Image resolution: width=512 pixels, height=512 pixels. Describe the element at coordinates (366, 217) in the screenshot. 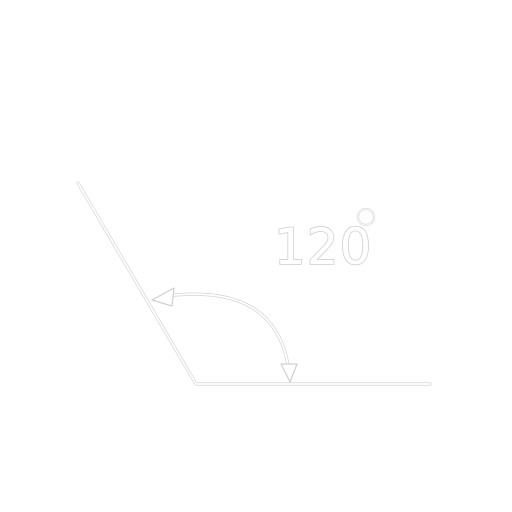

I see `degree-symbol` at that location.